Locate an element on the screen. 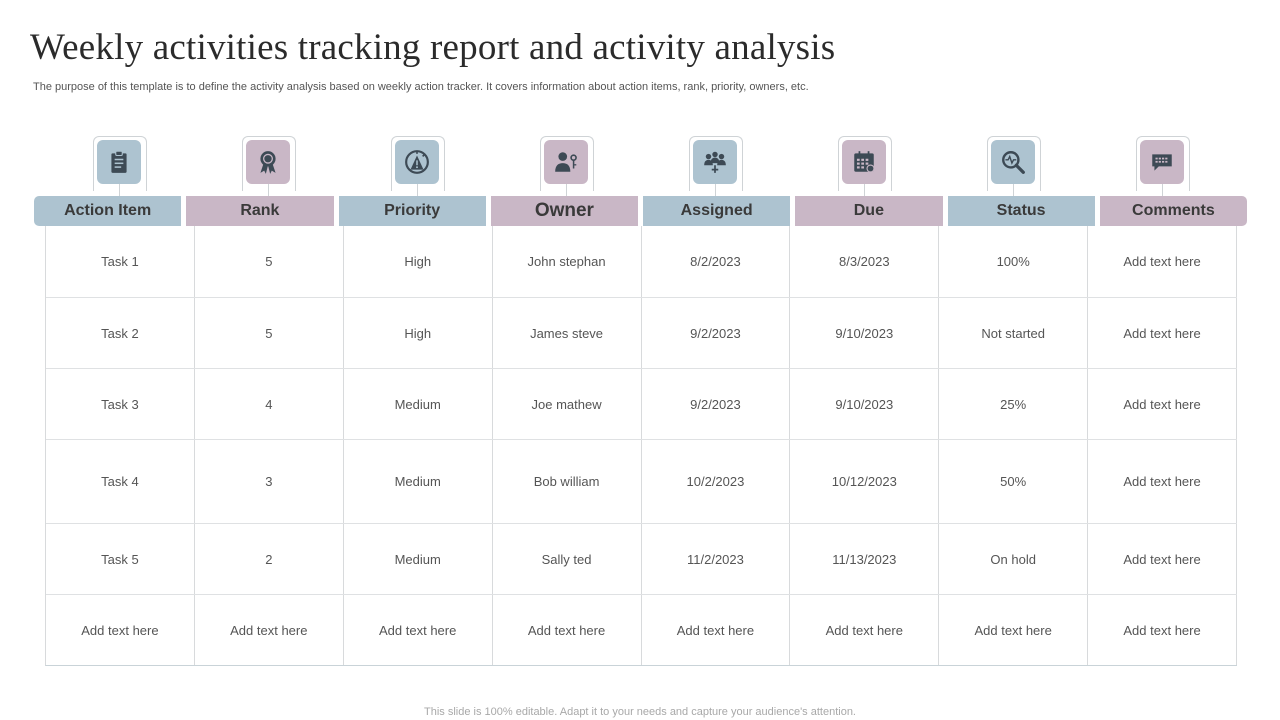 The width and height of the screenshot is (1280, 720). cell-due: Add text here is located at coordinates (865, 630).